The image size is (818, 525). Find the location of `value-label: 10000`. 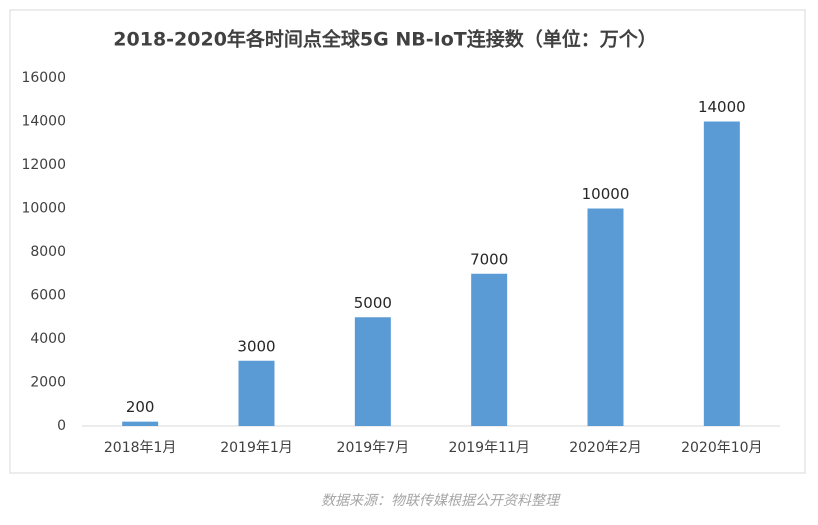

value-label: 10000 is located at coordinates (606, 194).